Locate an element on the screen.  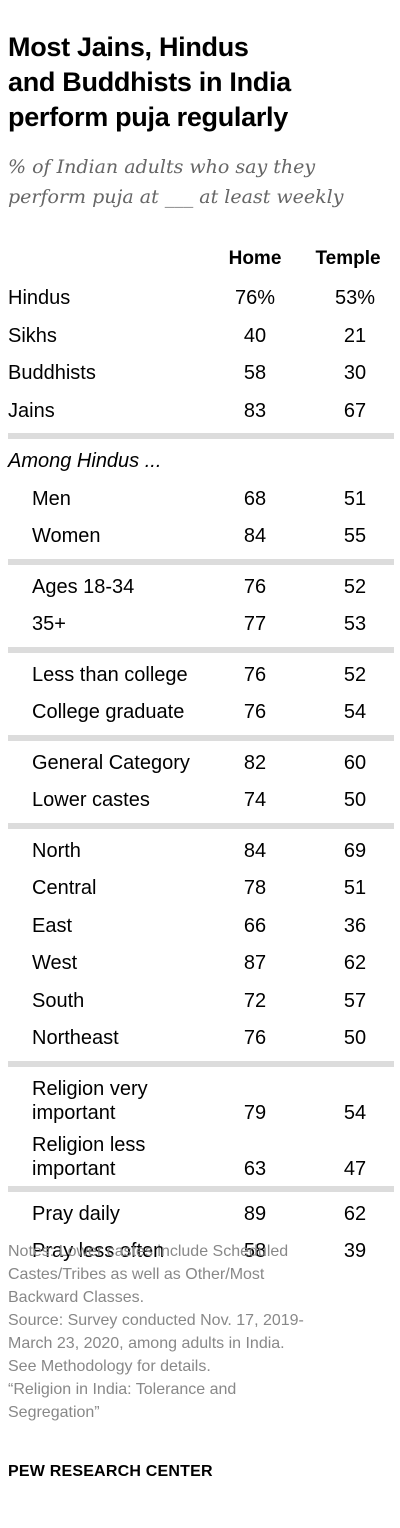
home-value: 72 is located at coordinates (255, 1000).